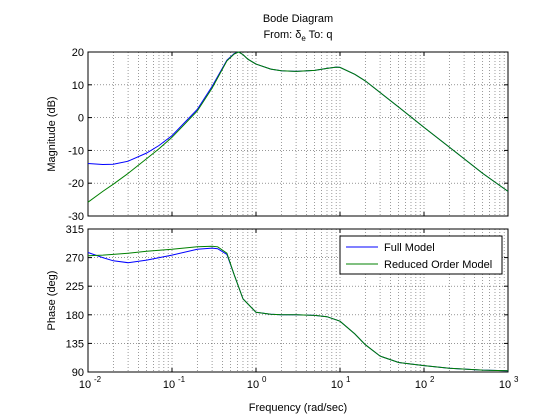  Describe the element at coordinates (348, 379) in the screenshot. I see `x-tick-exponent: 1` at that location.